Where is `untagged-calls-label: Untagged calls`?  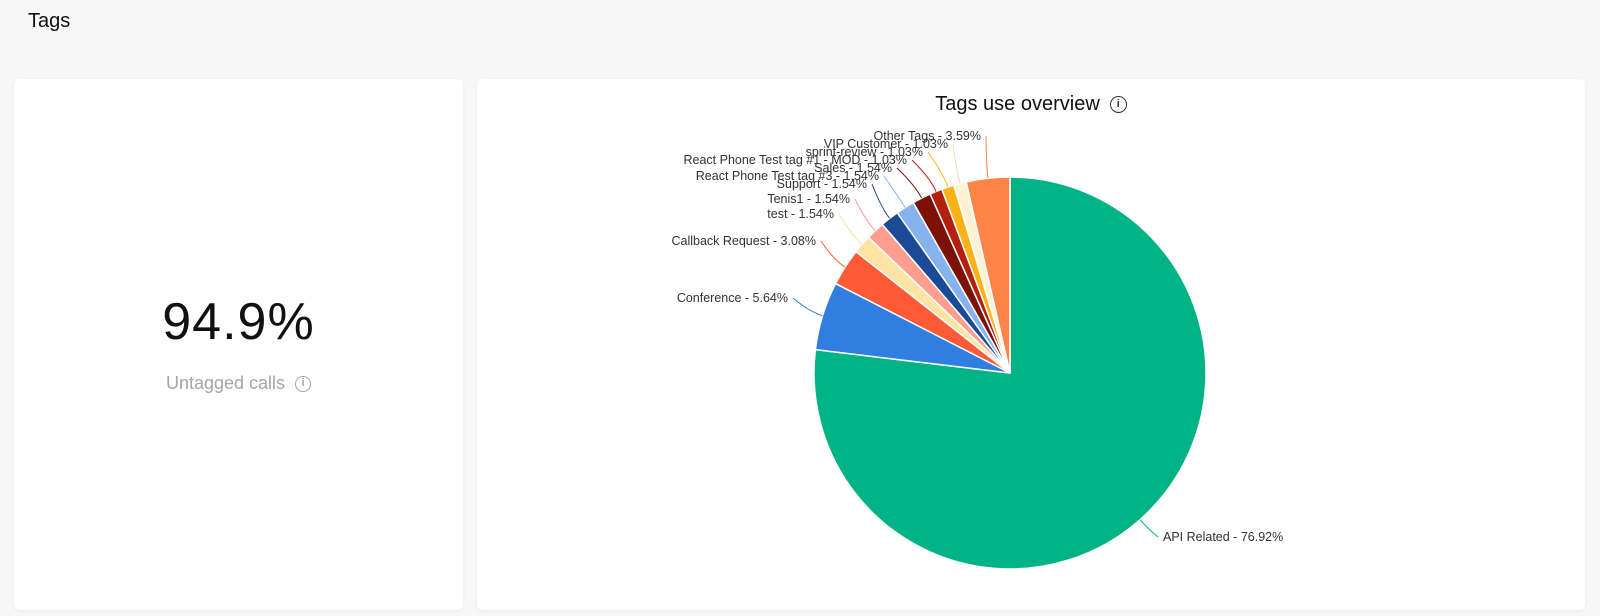
untagged-calls-label: Untagged calls is located at coordinates (225, 383).